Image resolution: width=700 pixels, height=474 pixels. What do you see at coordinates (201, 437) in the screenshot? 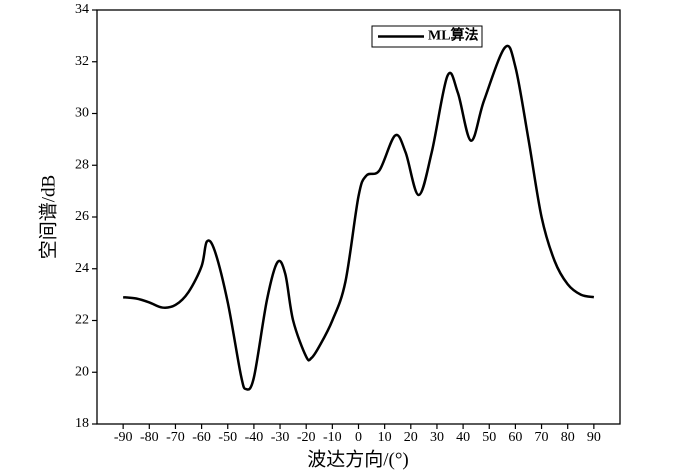
I see `x-tick-label: -60` at bounding box center [201, 437].